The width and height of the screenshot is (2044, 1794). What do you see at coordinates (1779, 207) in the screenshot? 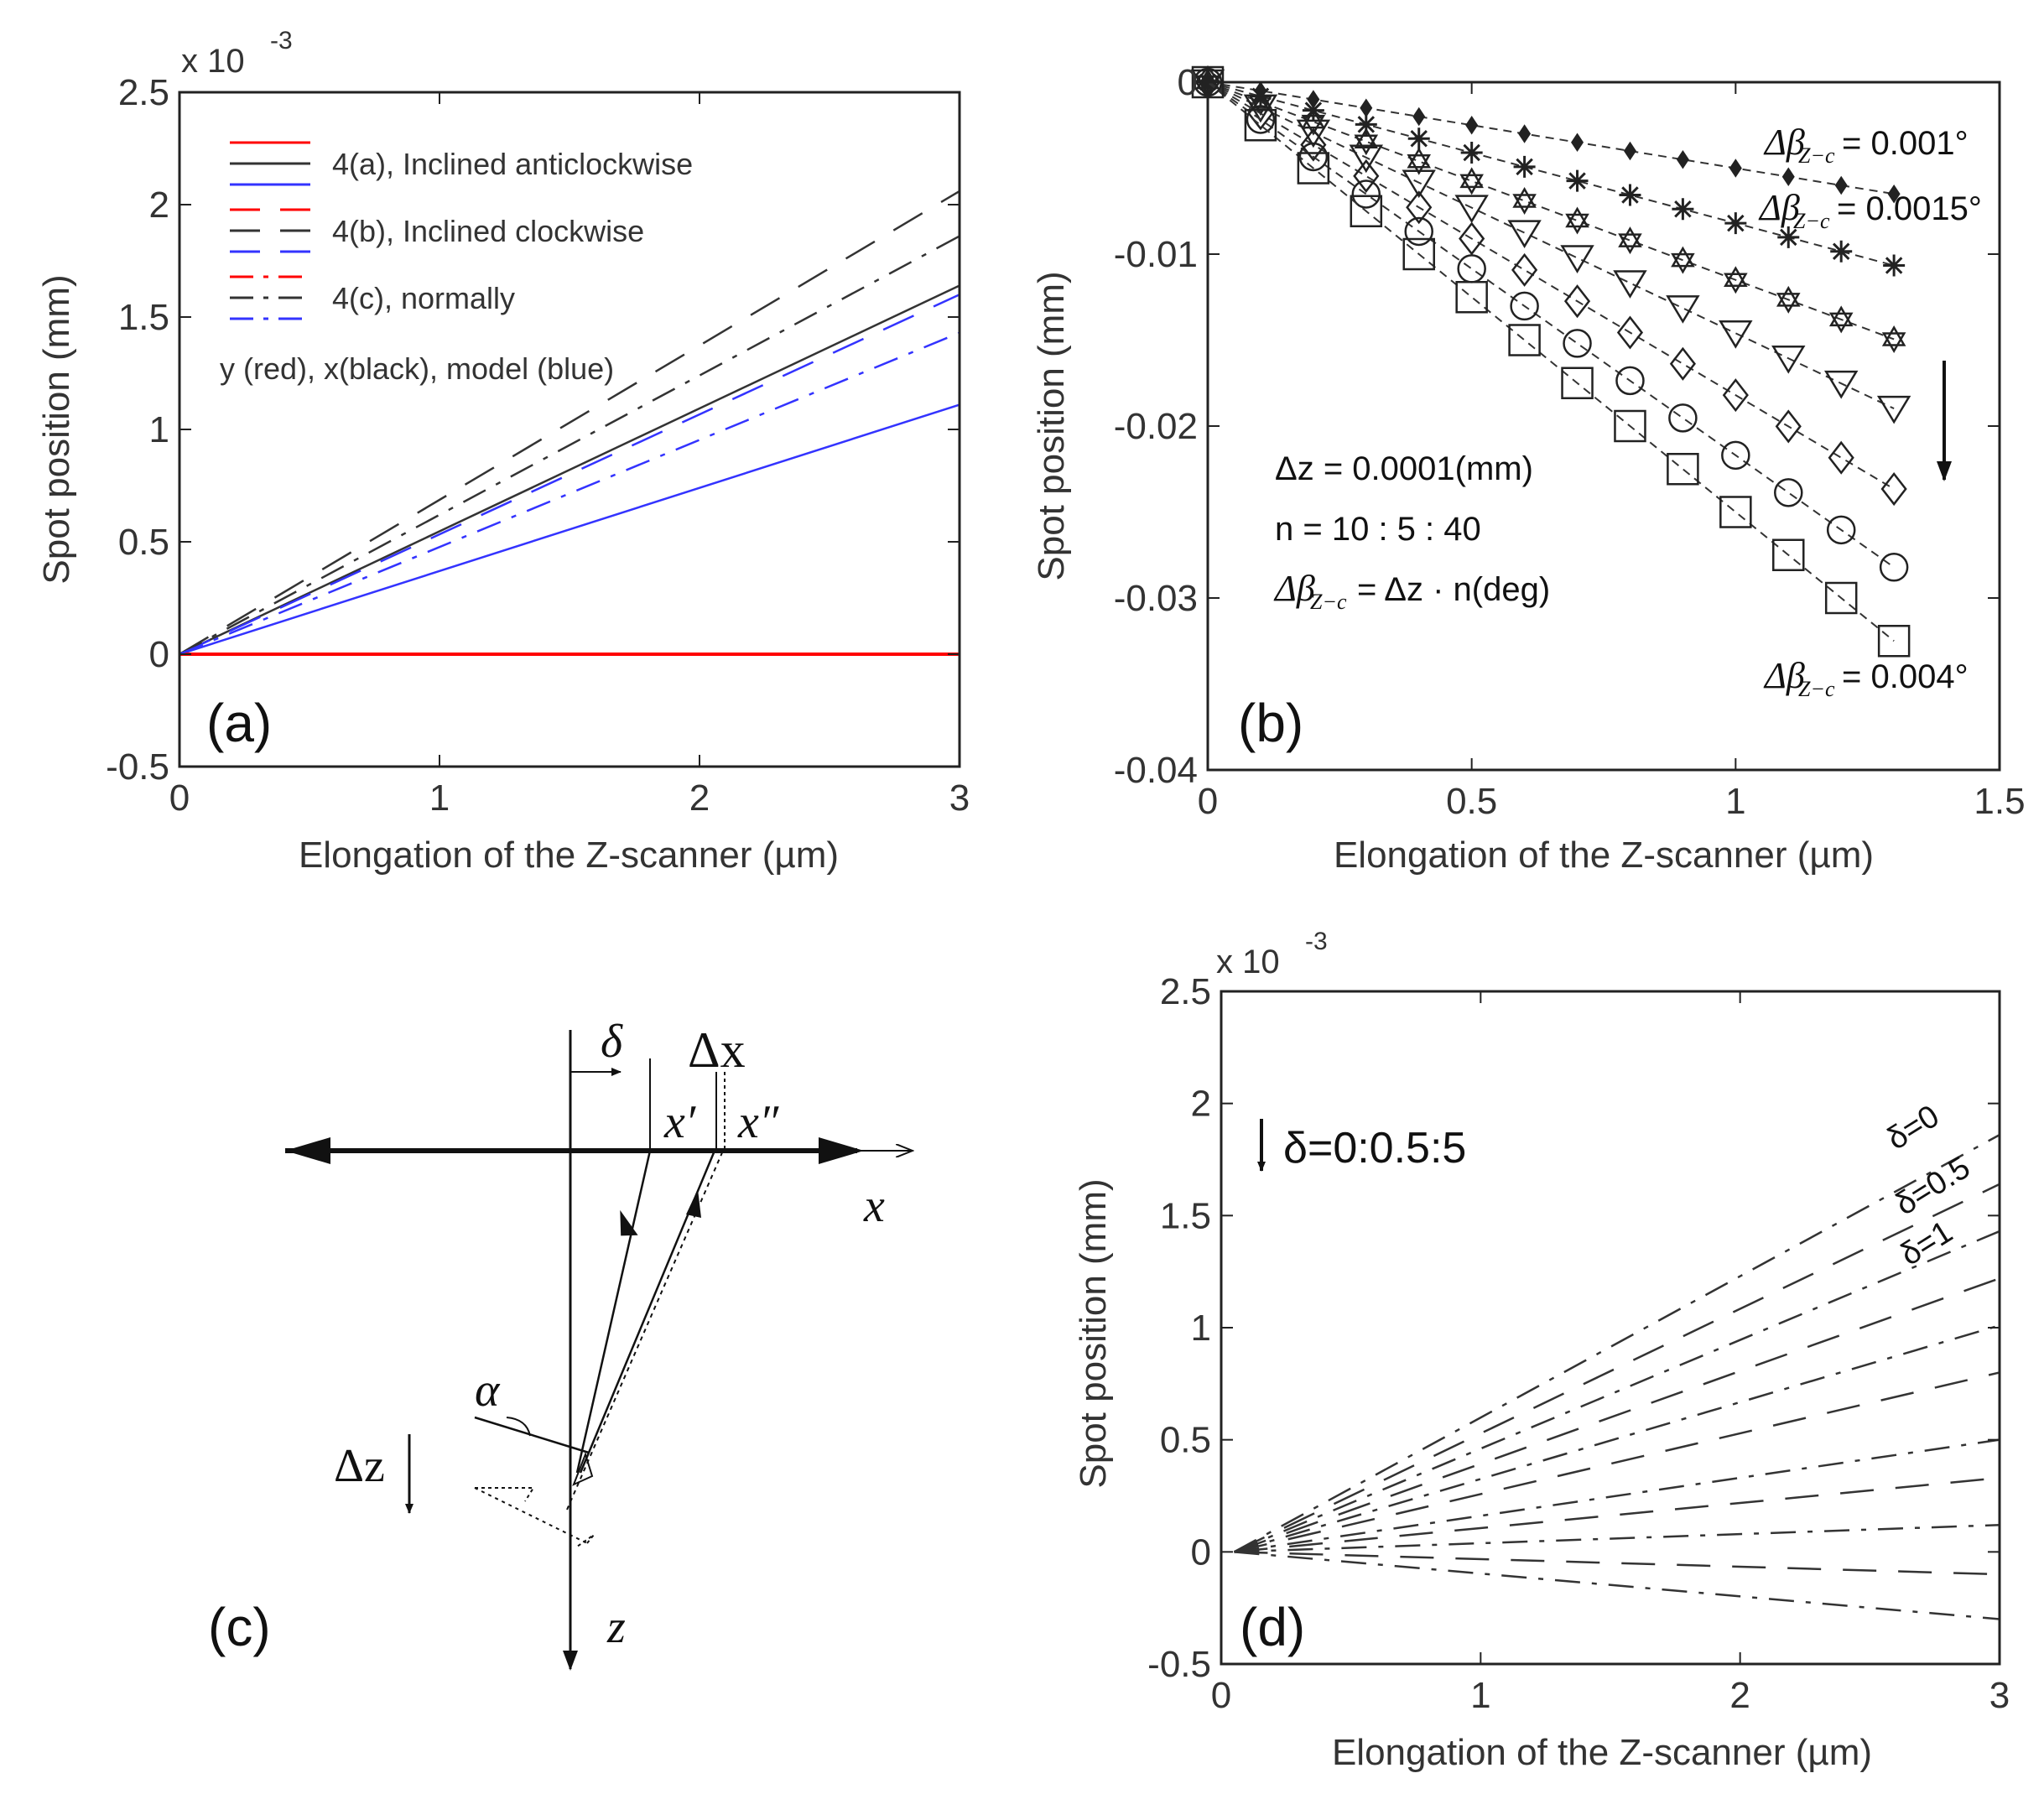
I see `ann-second-beta: Δβ` at bounding box center [1779, 207].